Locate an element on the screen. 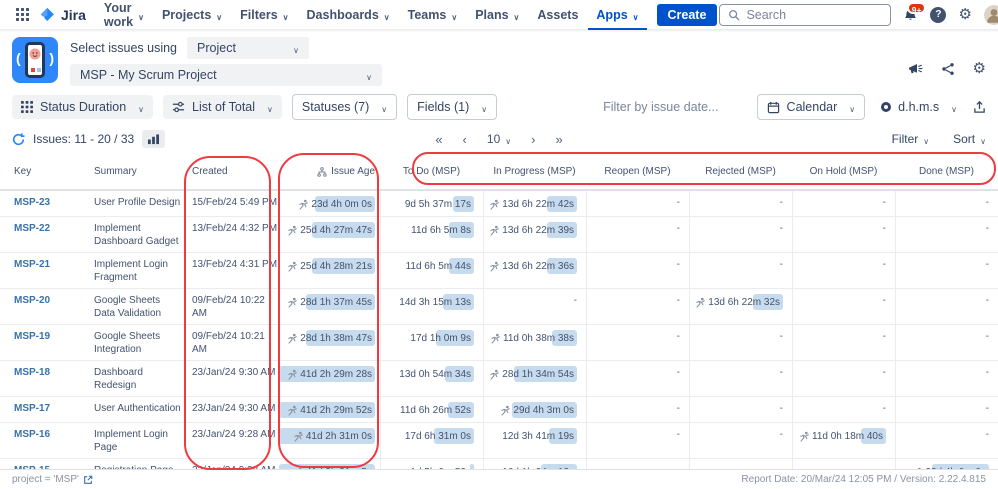  column-header: To Do (MSP) is located at coordinates (431, 171).